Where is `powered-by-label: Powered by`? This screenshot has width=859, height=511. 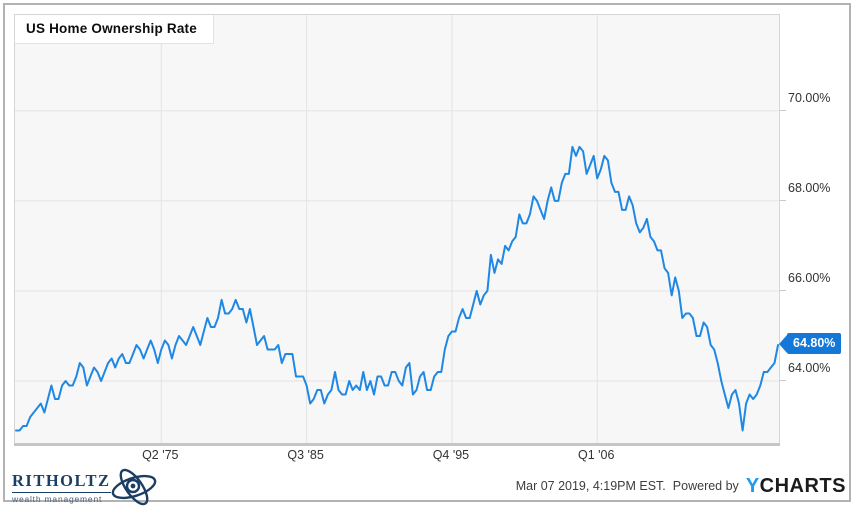
powered-by-label: Powered by is located at coordinates (705, 486).